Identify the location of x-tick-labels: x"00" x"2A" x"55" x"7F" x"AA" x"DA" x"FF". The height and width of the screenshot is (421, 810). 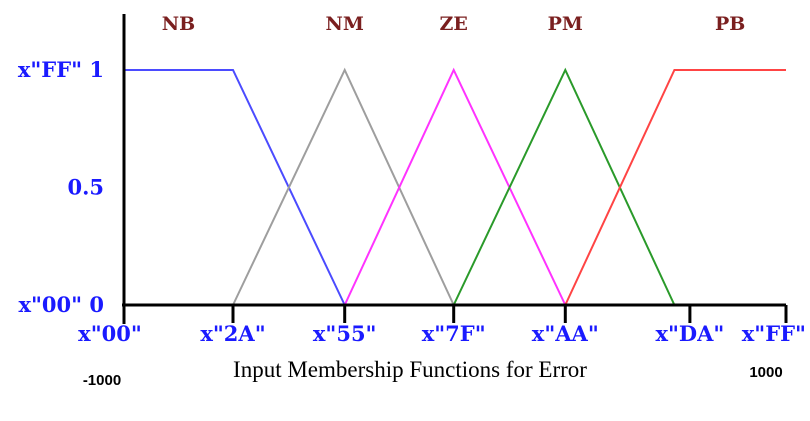
(442, 333).